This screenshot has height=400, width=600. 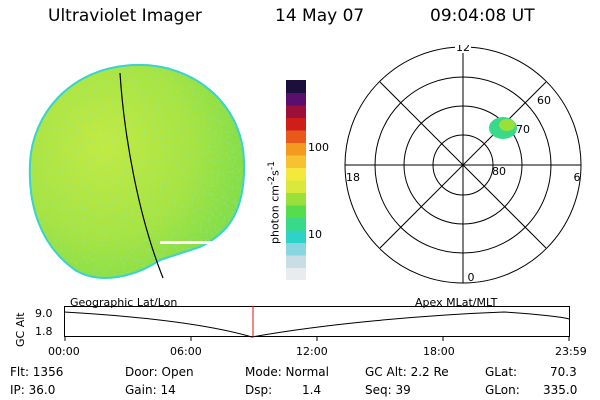 I want to click on colorbar-unit-s: s, so click(x=275, y=173).